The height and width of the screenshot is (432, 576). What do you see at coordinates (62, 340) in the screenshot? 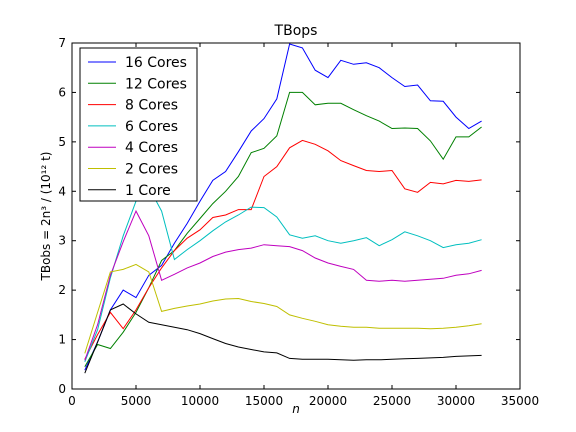
I see `y-tick-label: 1` at bounding box center [62, 340].